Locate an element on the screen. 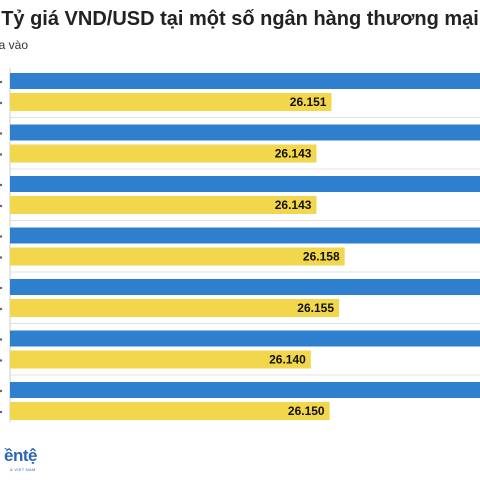  data-label: 26.155 is located at coordinates (315, 308).